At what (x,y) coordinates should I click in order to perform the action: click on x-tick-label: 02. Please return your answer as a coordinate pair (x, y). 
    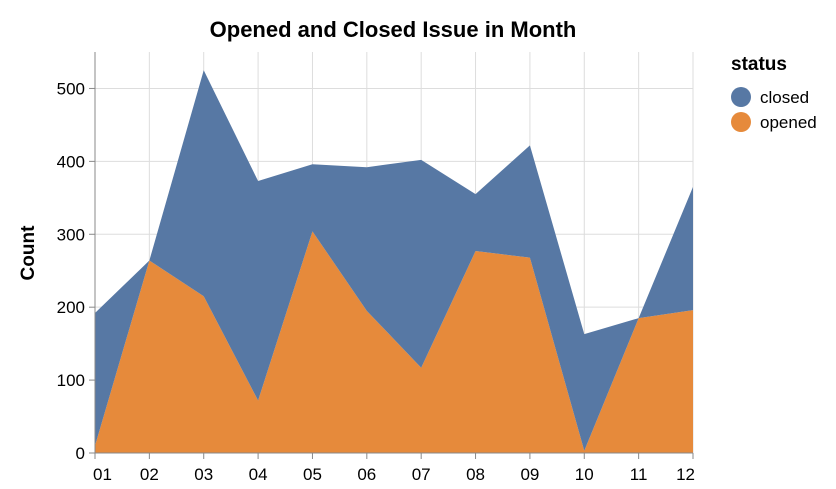
    Looking at the image, I should click on (149, 474).